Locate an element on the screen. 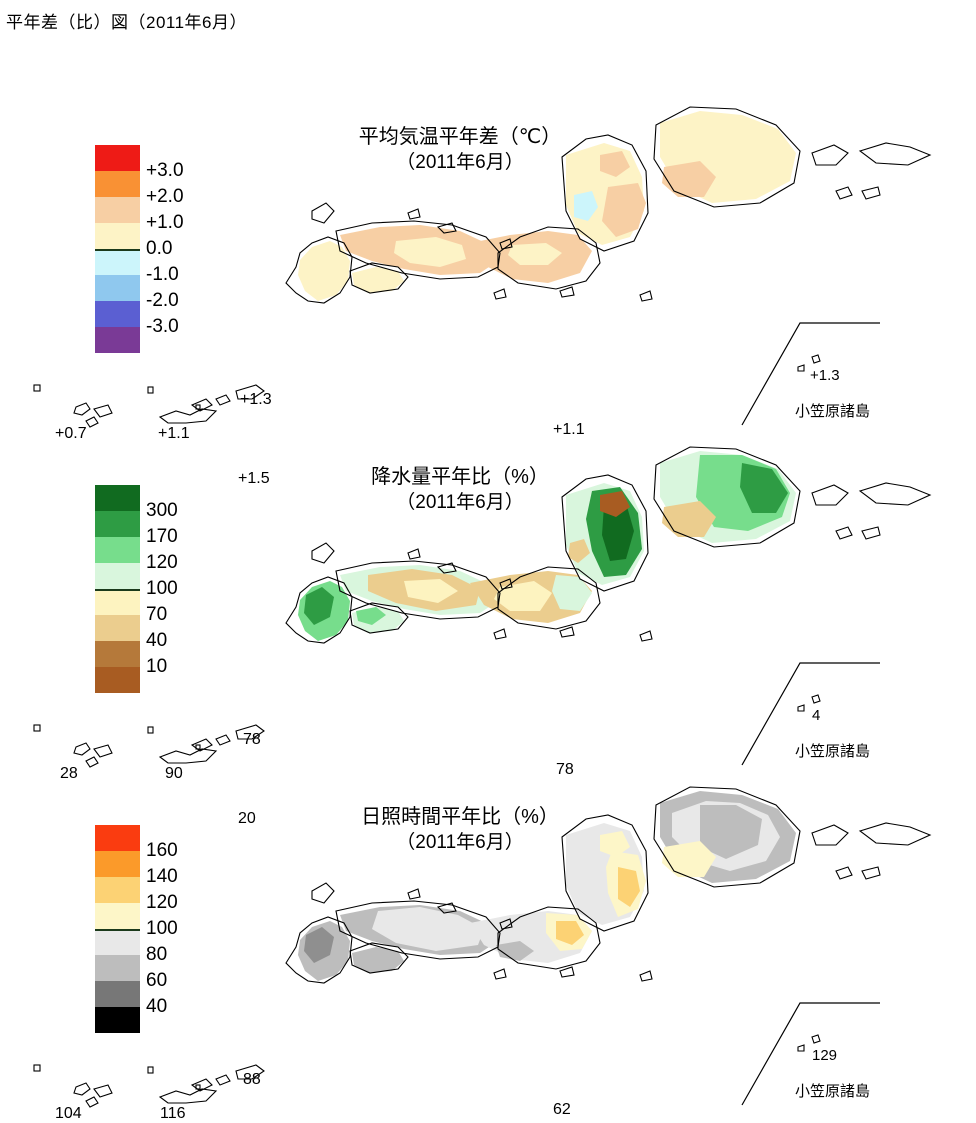  legend-labels: +3.0 +2.0 +1.0 0.0 -1.0 -2.0 -3.0 is located at coordinates (178, 241).